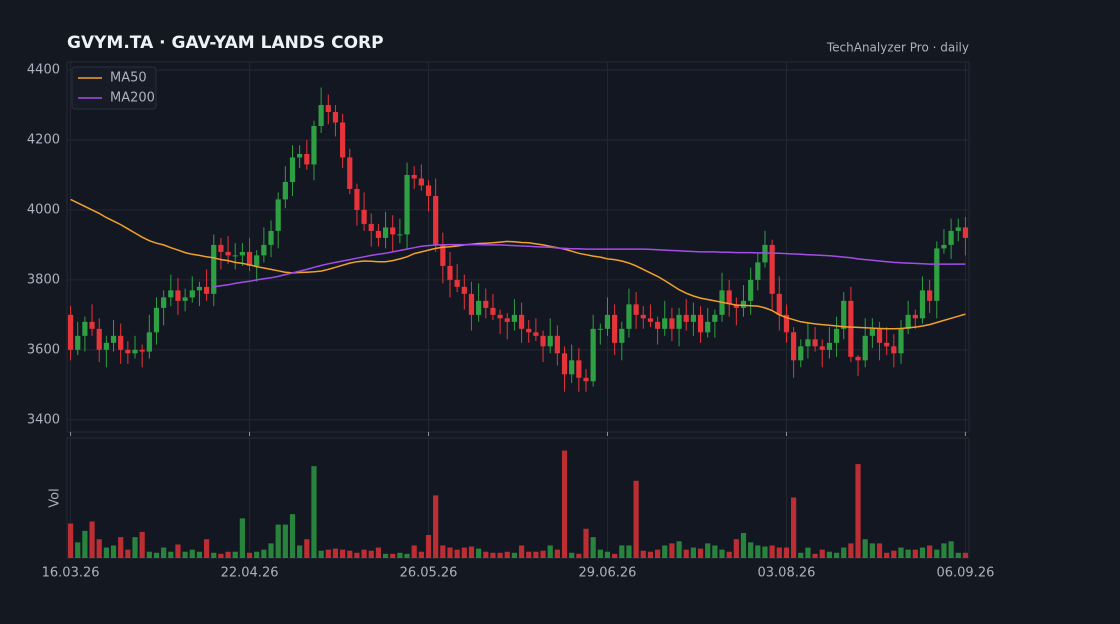  Describe the element at coordinates (132, 98) in the screenshot. I see `legend-label: MA200` at that location.